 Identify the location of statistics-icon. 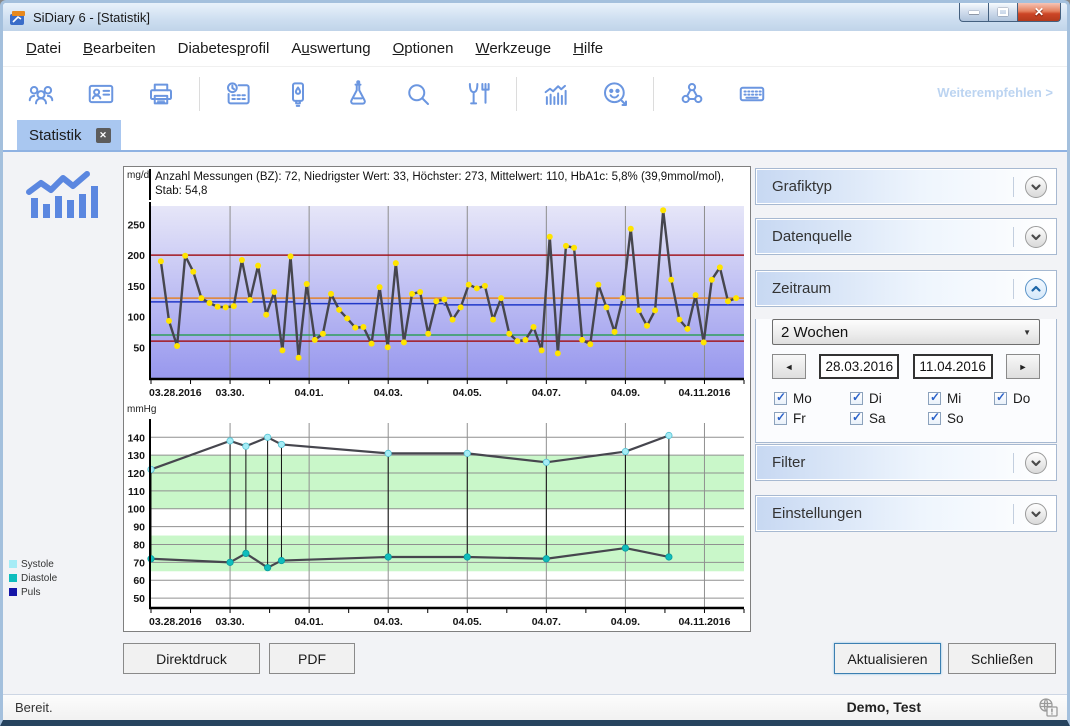
(555, 94).